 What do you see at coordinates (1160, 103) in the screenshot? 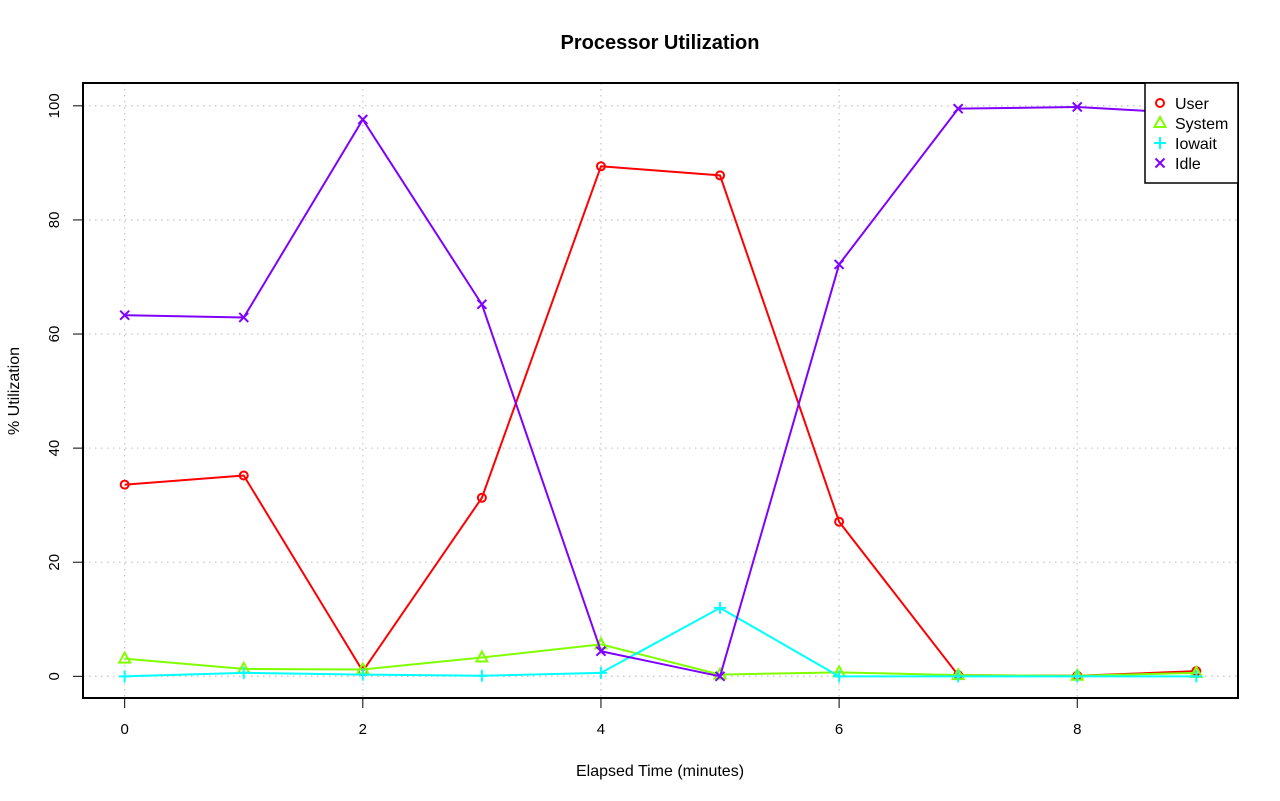
I see `legend-marker-user` at bounding box center [1160, 103].